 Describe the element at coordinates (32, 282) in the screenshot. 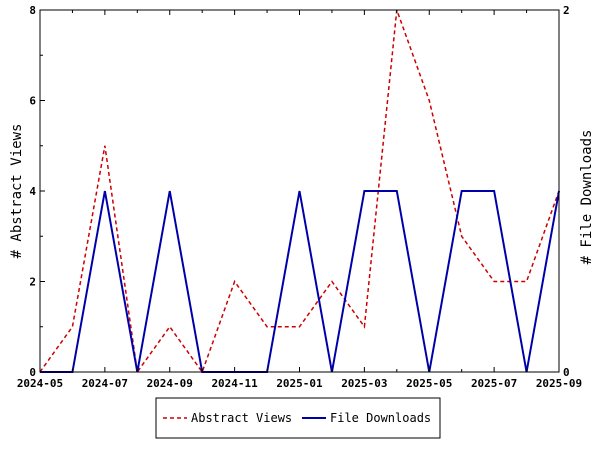

I see `y-left-tick-label: 2` at that location.